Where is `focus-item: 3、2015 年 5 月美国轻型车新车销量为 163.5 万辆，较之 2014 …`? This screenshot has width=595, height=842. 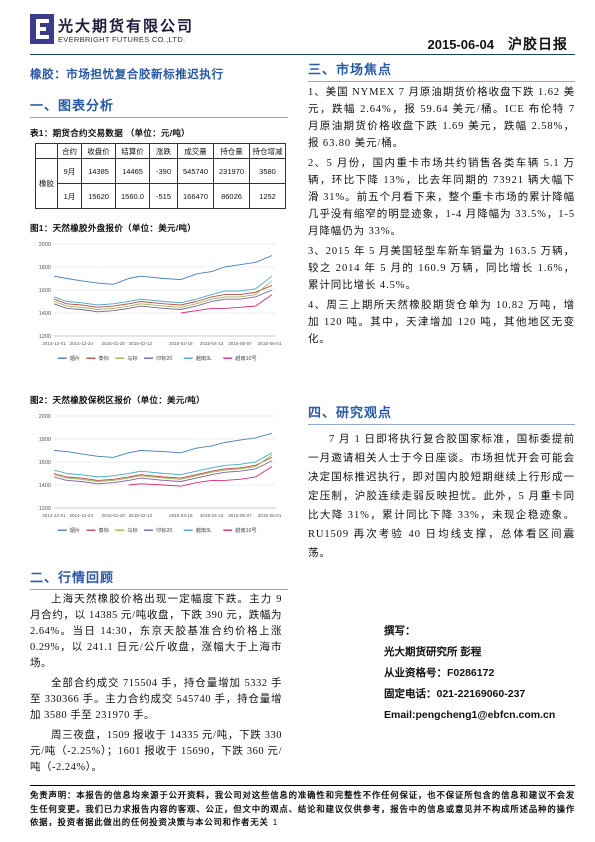 focus-item: 3、2015 年 5 月美国轻型车新车销量为 163.5 万辆，较之 2014 … is located at coordinates (441, 268).